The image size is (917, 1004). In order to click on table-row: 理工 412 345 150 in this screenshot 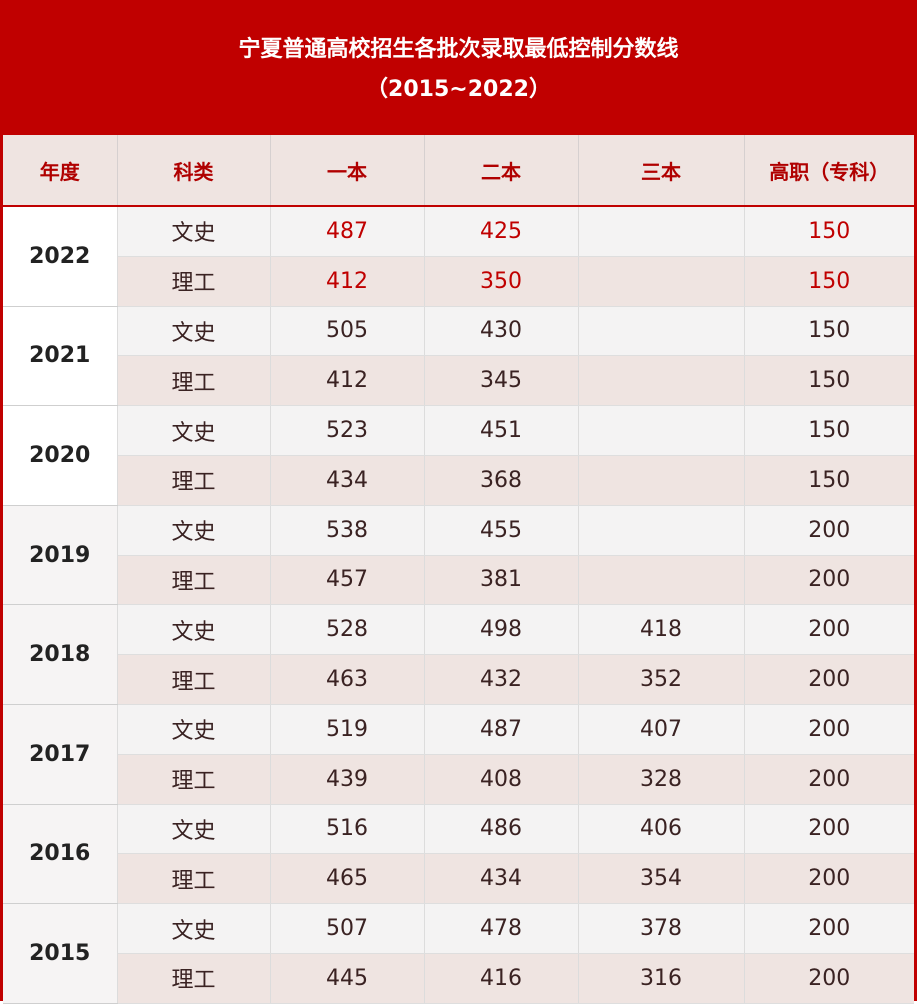, I will do `click(458, 381)`.